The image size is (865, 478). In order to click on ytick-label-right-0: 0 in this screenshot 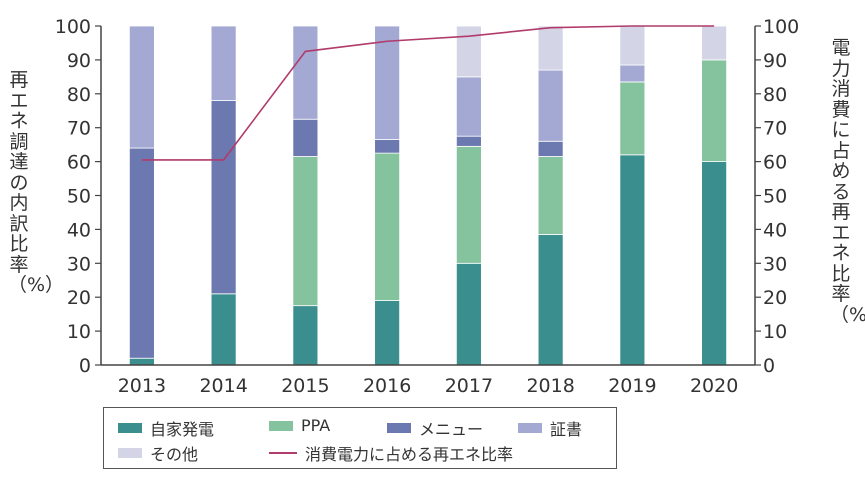, I will do `click(769, 366)`.